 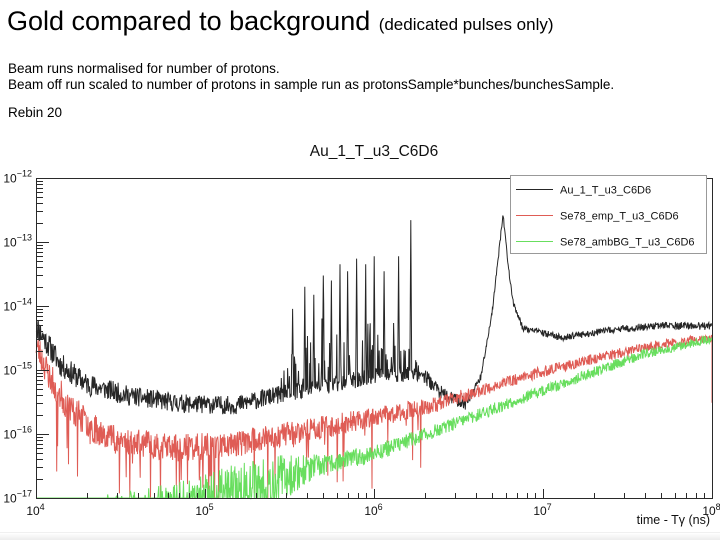 What do you see at coordinates (673, 520) in the screenshot?
I see `x-axis-label: time - Tγ (ns)` at bounding box center [673, 520].